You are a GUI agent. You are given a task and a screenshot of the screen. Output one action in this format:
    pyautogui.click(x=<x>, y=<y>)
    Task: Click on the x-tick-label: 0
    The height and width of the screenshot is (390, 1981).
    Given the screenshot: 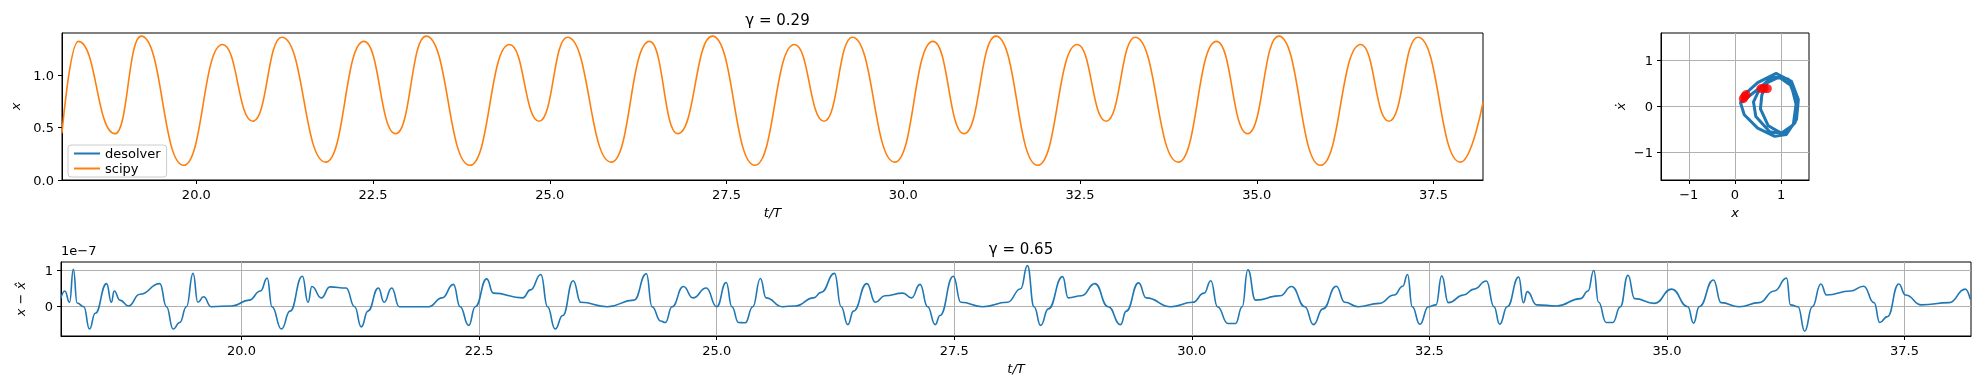 What is the action you would take?
    pyautogui.click(x=1735, y=194)
    